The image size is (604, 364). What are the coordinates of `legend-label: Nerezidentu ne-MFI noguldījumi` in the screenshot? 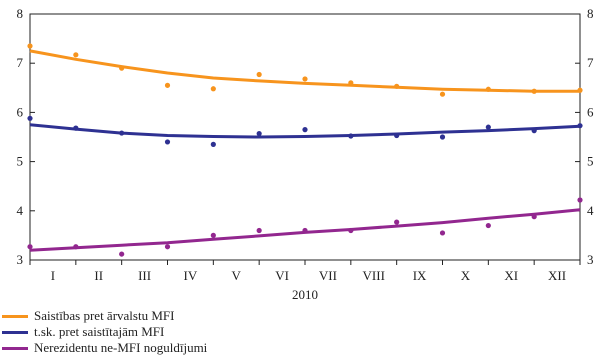 It's located at (121, 347).